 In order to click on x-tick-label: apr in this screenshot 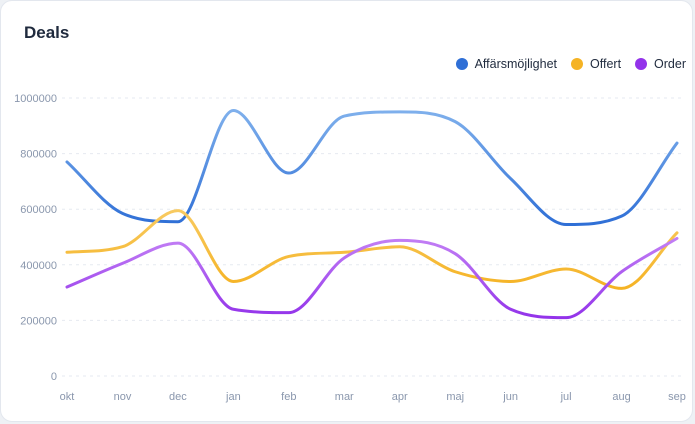, I will do `click(400, 397)`.